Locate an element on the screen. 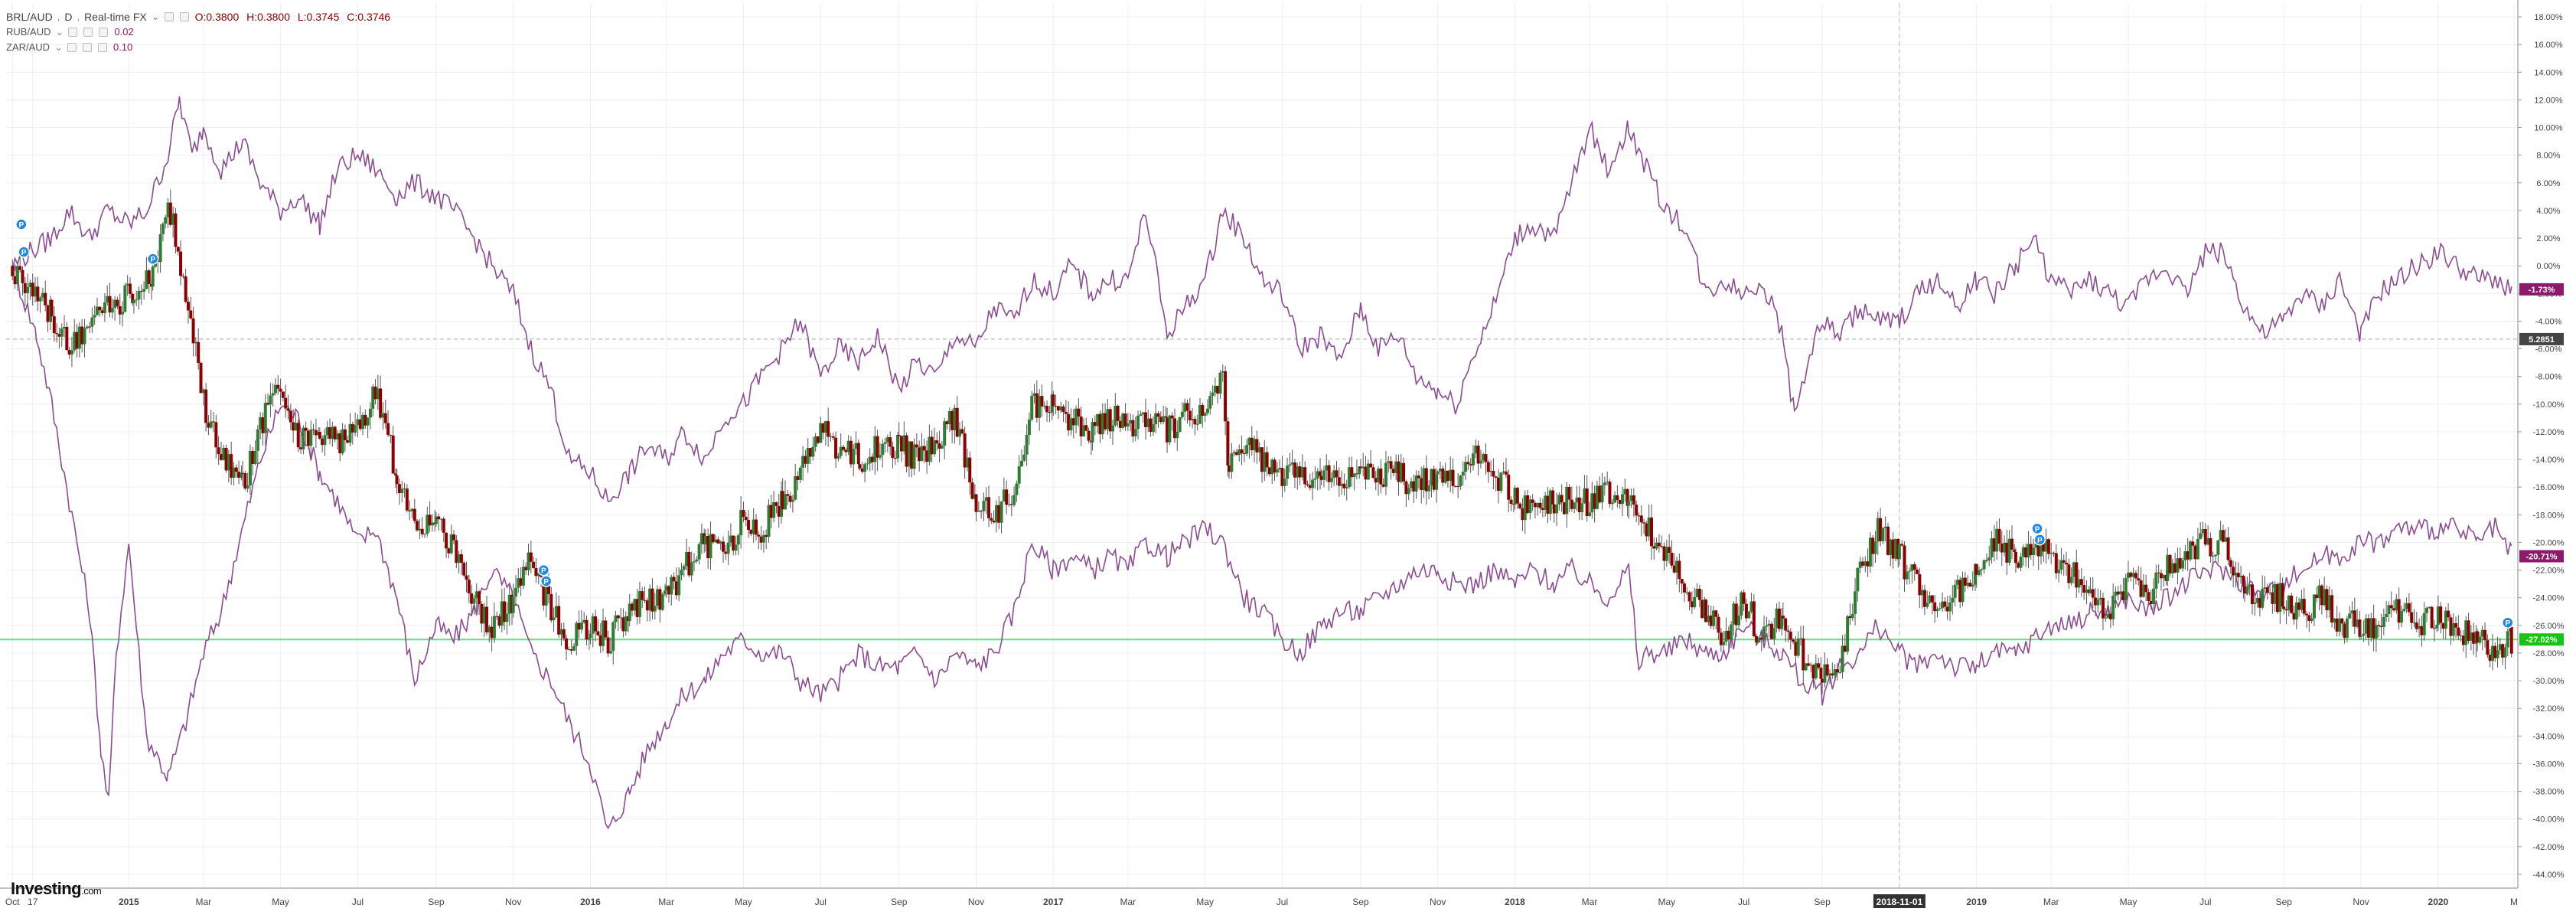  y-tick-label: -30.00% is located at coordinates (2549, 681).